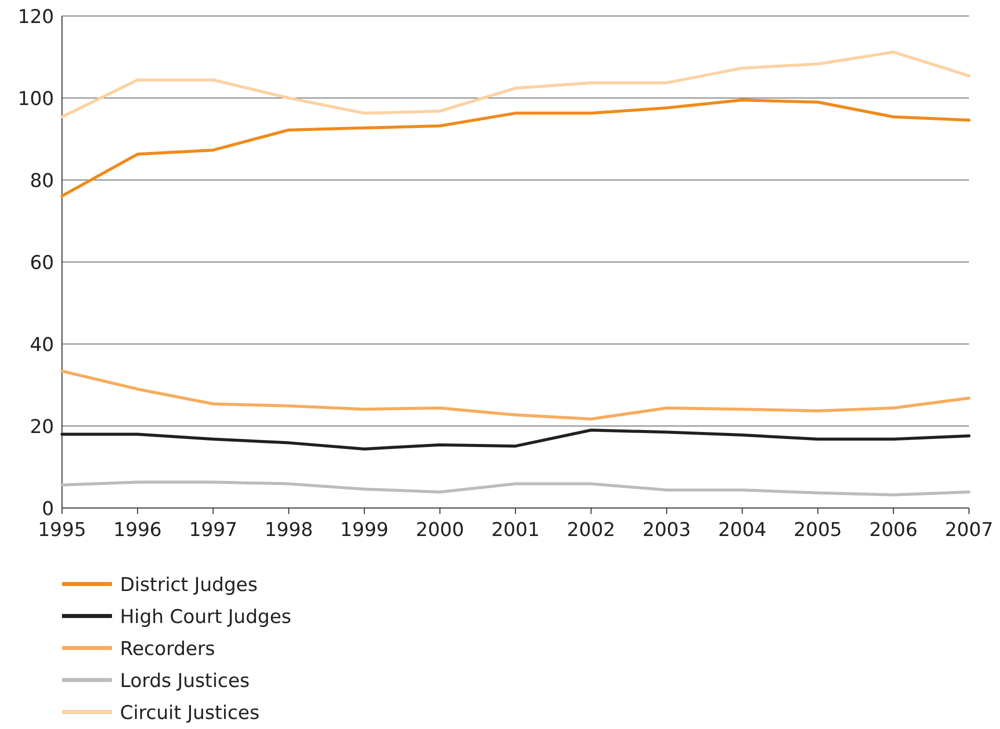 The height and width of the screenshot is (729, 1000). What do you see at coordinates (206, 617) in the screenshot?
I see `legend-label: High Court Judges` at bounding box center [206, 617].